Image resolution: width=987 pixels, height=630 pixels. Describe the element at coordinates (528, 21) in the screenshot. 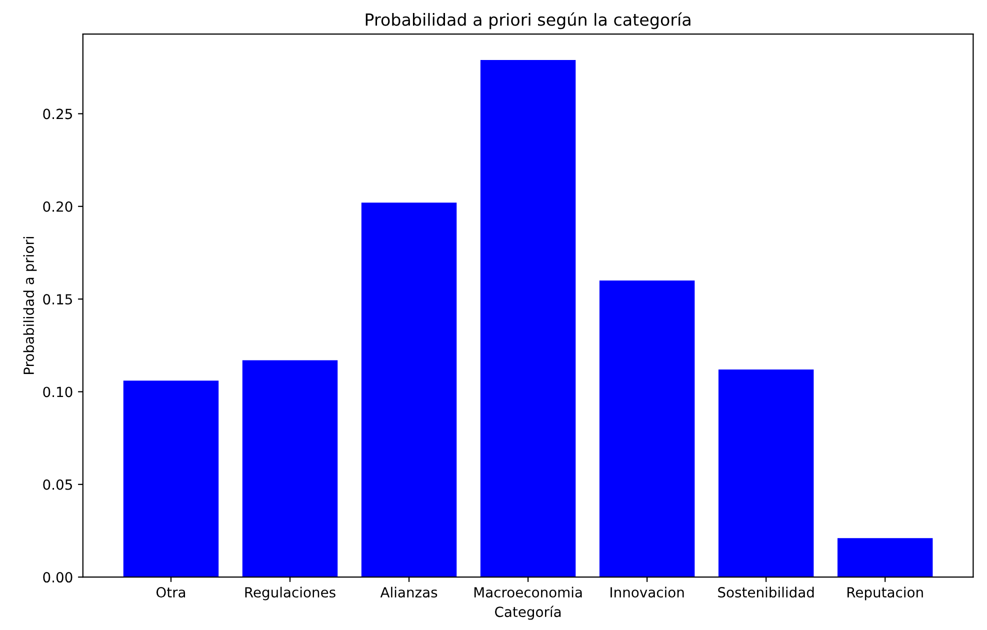

I see `chart-title: Probabilidad a priori según la categoría` at that location.